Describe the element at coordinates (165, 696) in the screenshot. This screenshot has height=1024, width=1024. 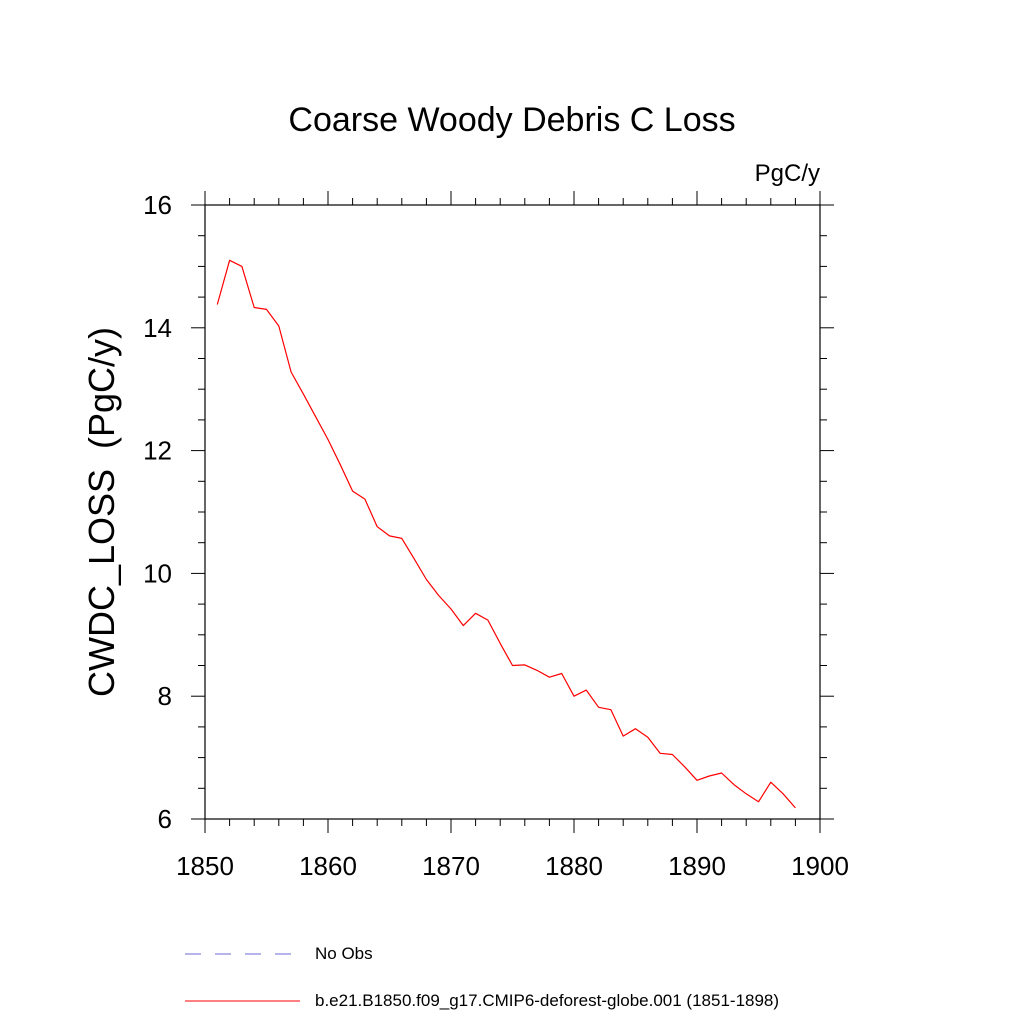
I see `y-tick-label: 8` at that location.